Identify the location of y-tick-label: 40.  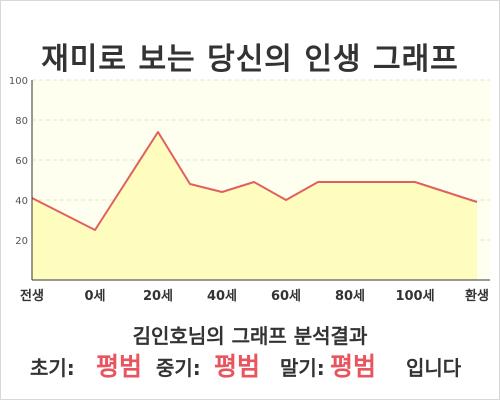
(21, 201).